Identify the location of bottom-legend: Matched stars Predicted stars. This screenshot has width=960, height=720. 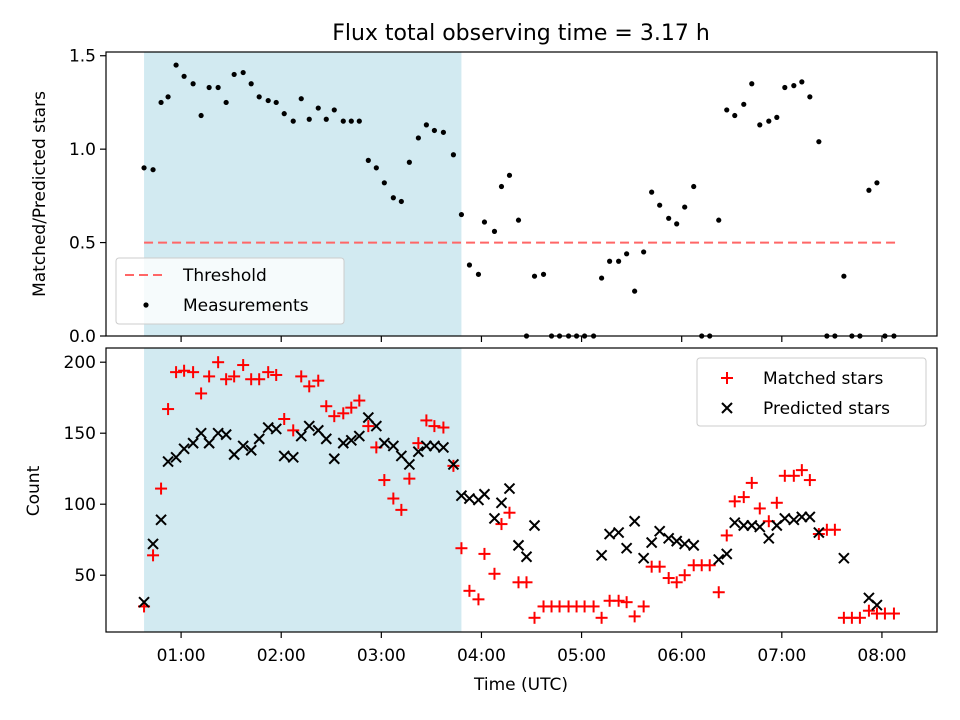
(811, 392).